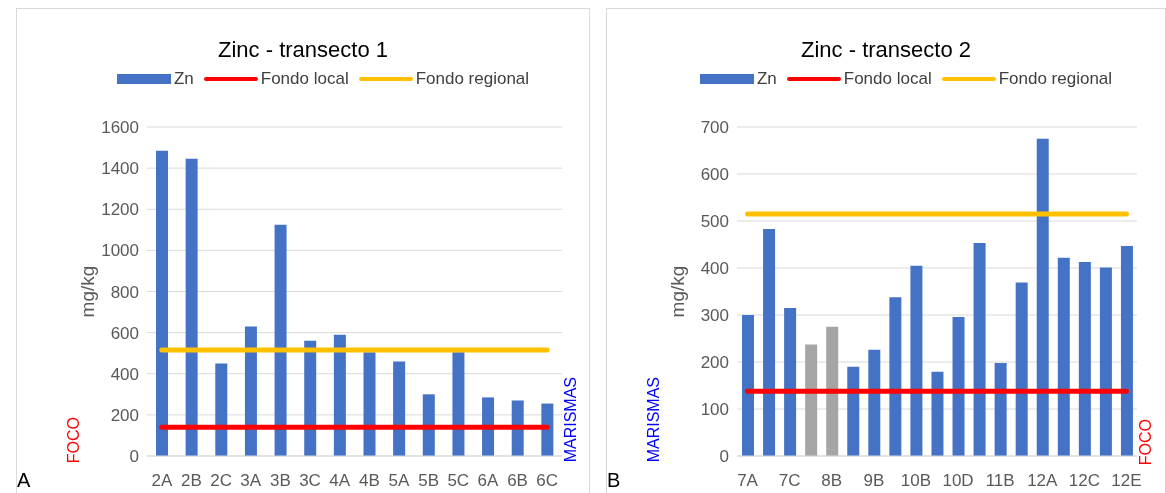 This screenshot has width=1166, height=493. I want to click on x-tick-label: 6C, so click(547, 481).